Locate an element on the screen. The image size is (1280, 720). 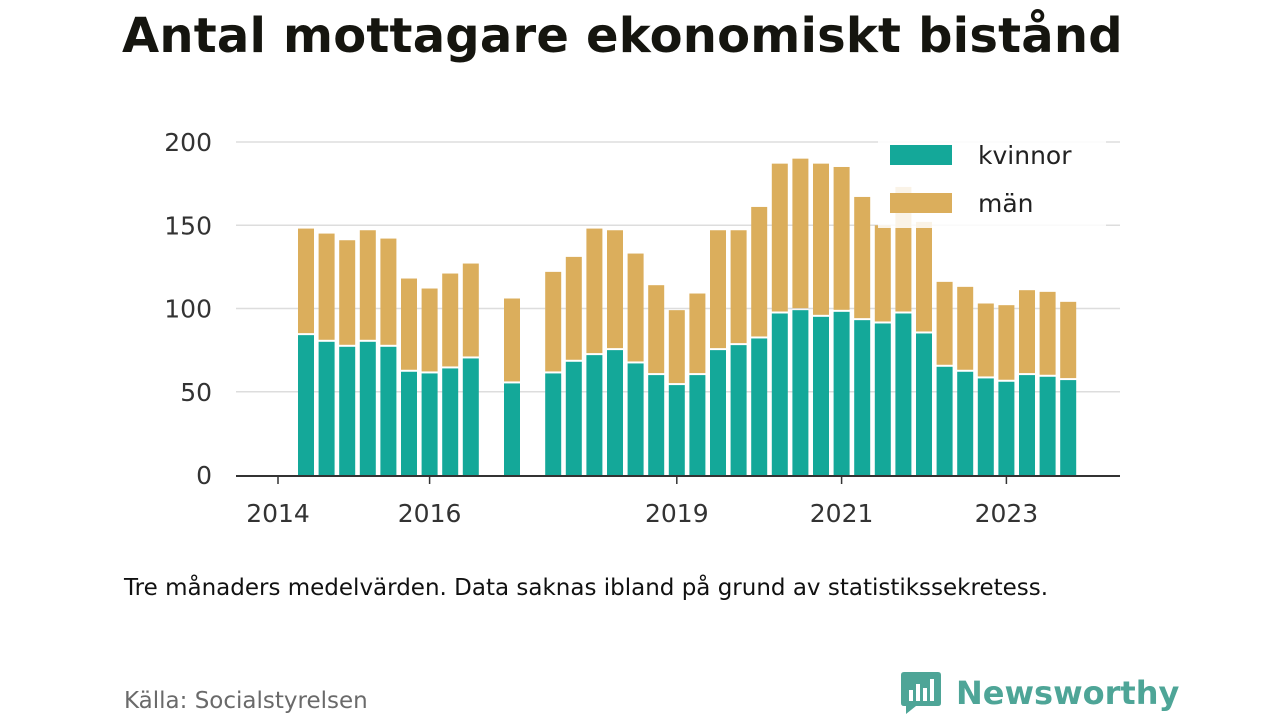
brand-logo: Newsworthy is located at coordinates (1039, 693).